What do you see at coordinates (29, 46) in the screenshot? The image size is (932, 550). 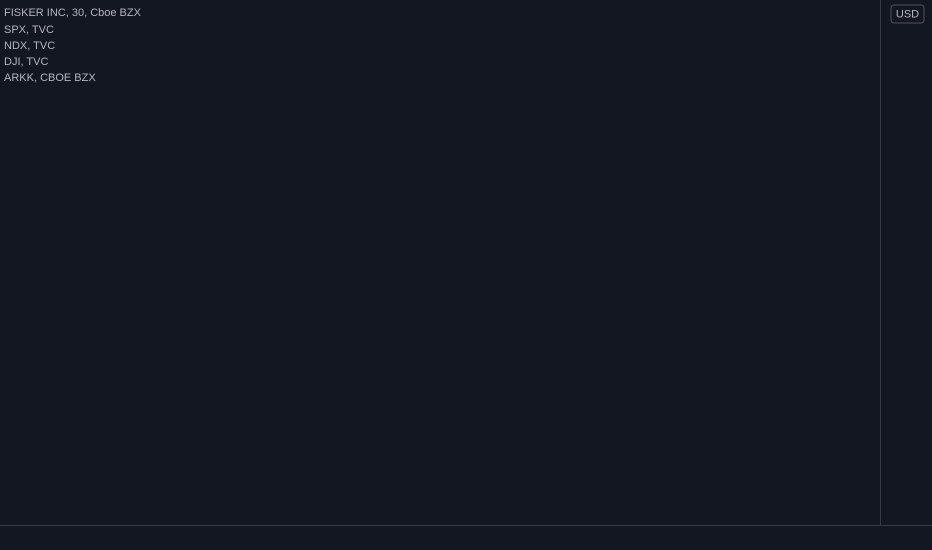 I see `legend-item: NDX, TVC` at bounding box center [29, 46].